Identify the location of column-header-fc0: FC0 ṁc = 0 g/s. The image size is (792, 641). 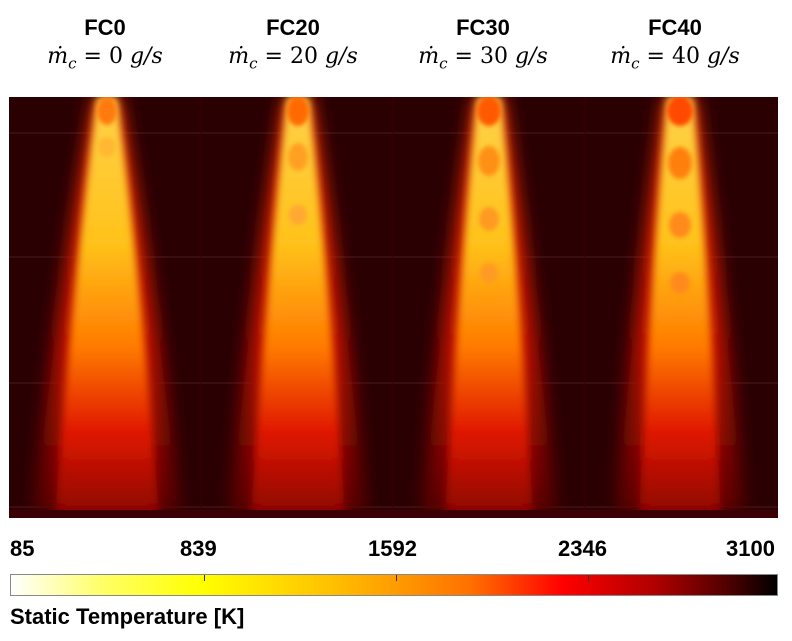
(105, 46).